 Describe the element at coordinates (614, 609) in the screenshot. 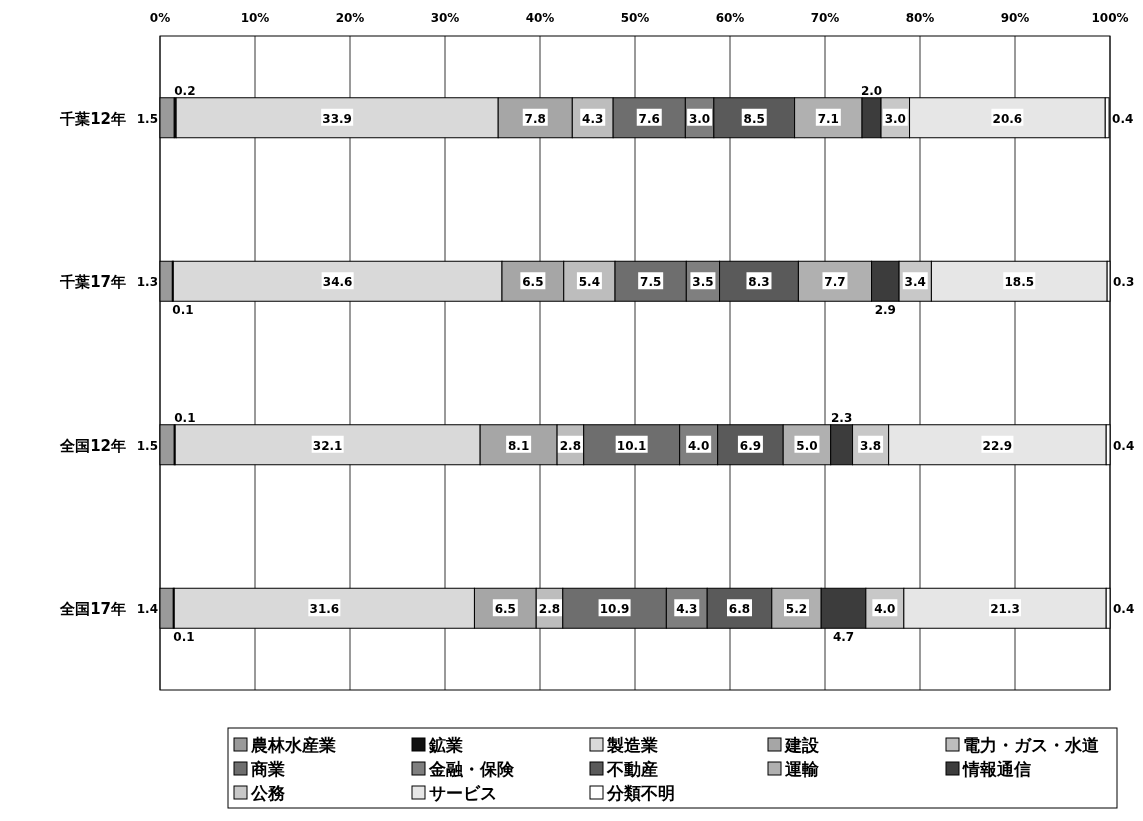

I see `data-label: 10.9` at that location.